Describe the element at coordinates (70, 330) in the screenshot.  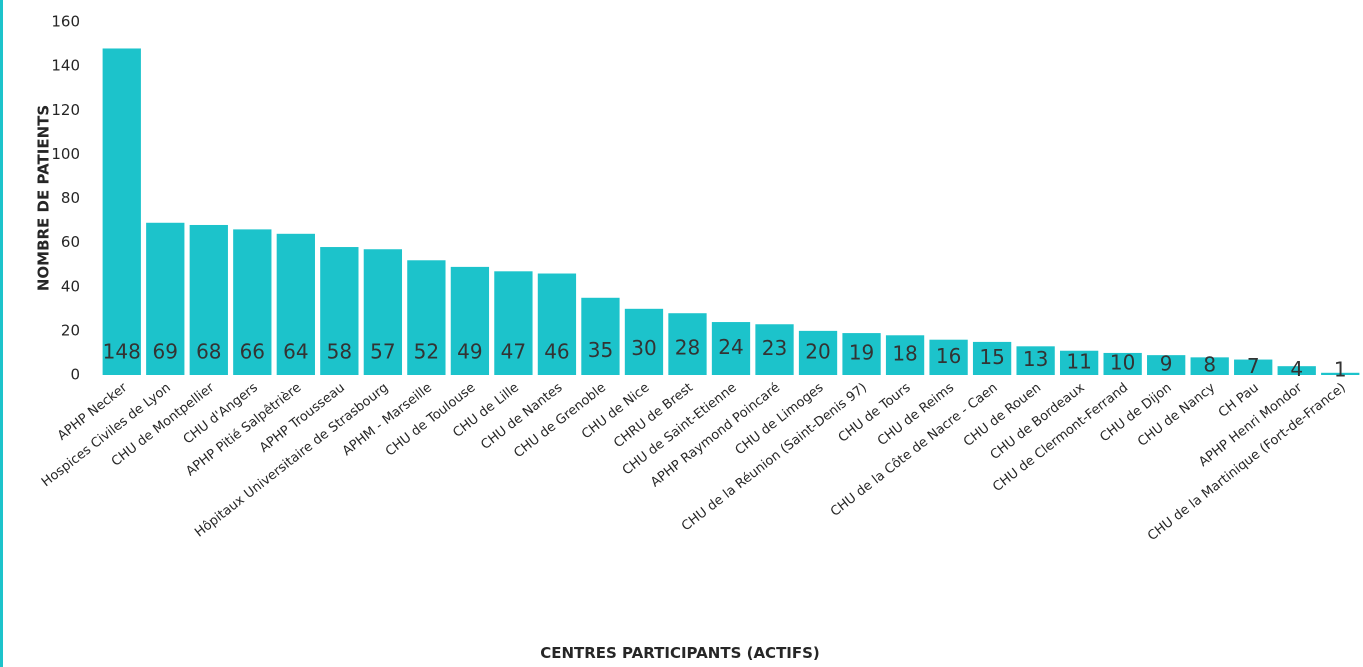
I see `y-tick-label: 20` at that location.